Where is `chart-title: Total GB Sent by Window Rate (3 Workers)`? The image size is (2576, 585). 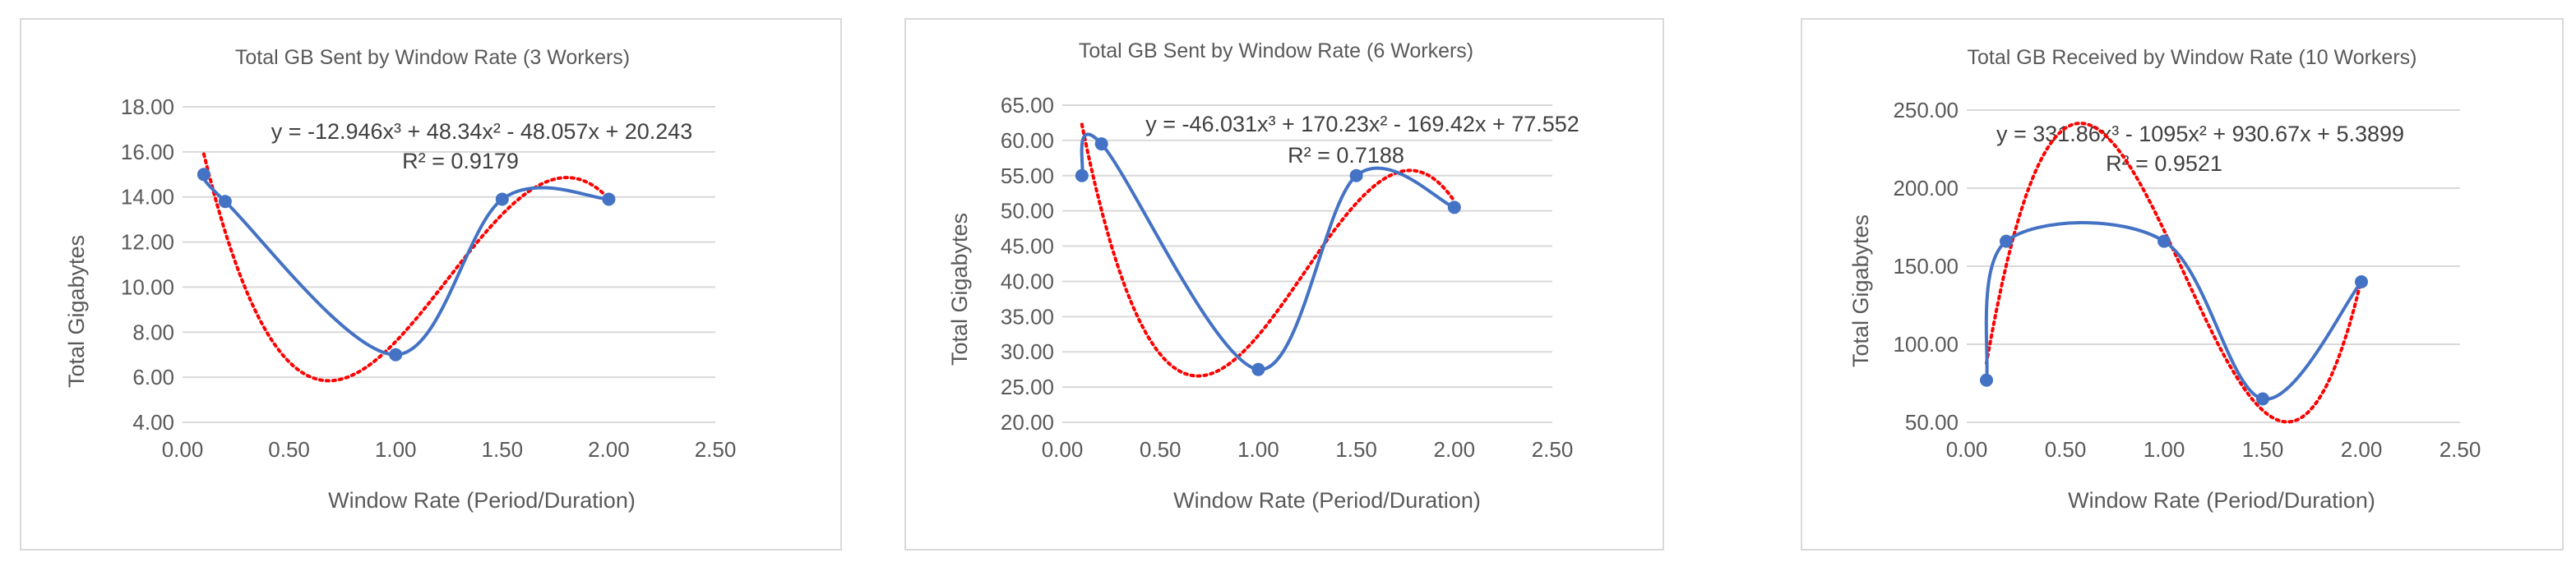 chart-title: Total GB Sent by Window Rate (3 Workers) is located at coordinates (432, 57).